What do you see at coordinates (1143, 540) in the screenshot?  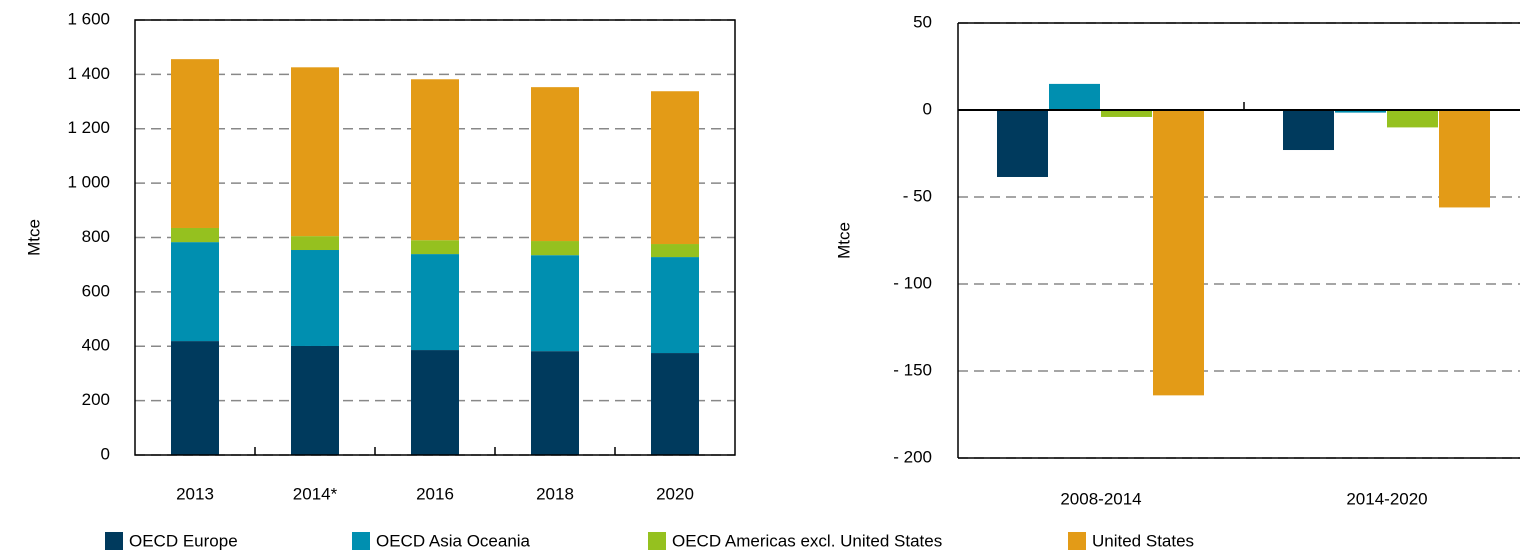 I see `legend-label: United States` at bounding box center [1143, 540].